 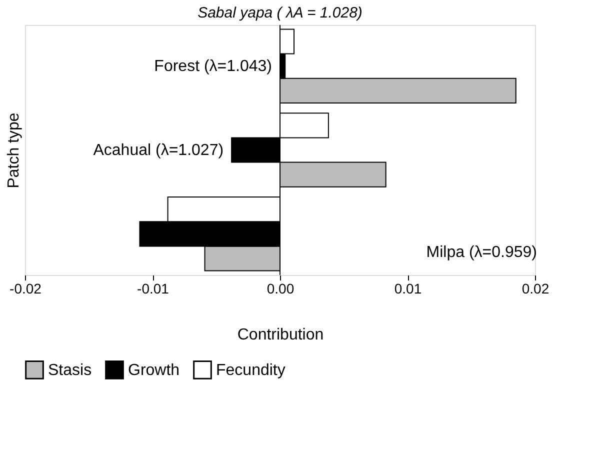 I want to click on y-axis-title: Patch type, so click(x=14, y=150).